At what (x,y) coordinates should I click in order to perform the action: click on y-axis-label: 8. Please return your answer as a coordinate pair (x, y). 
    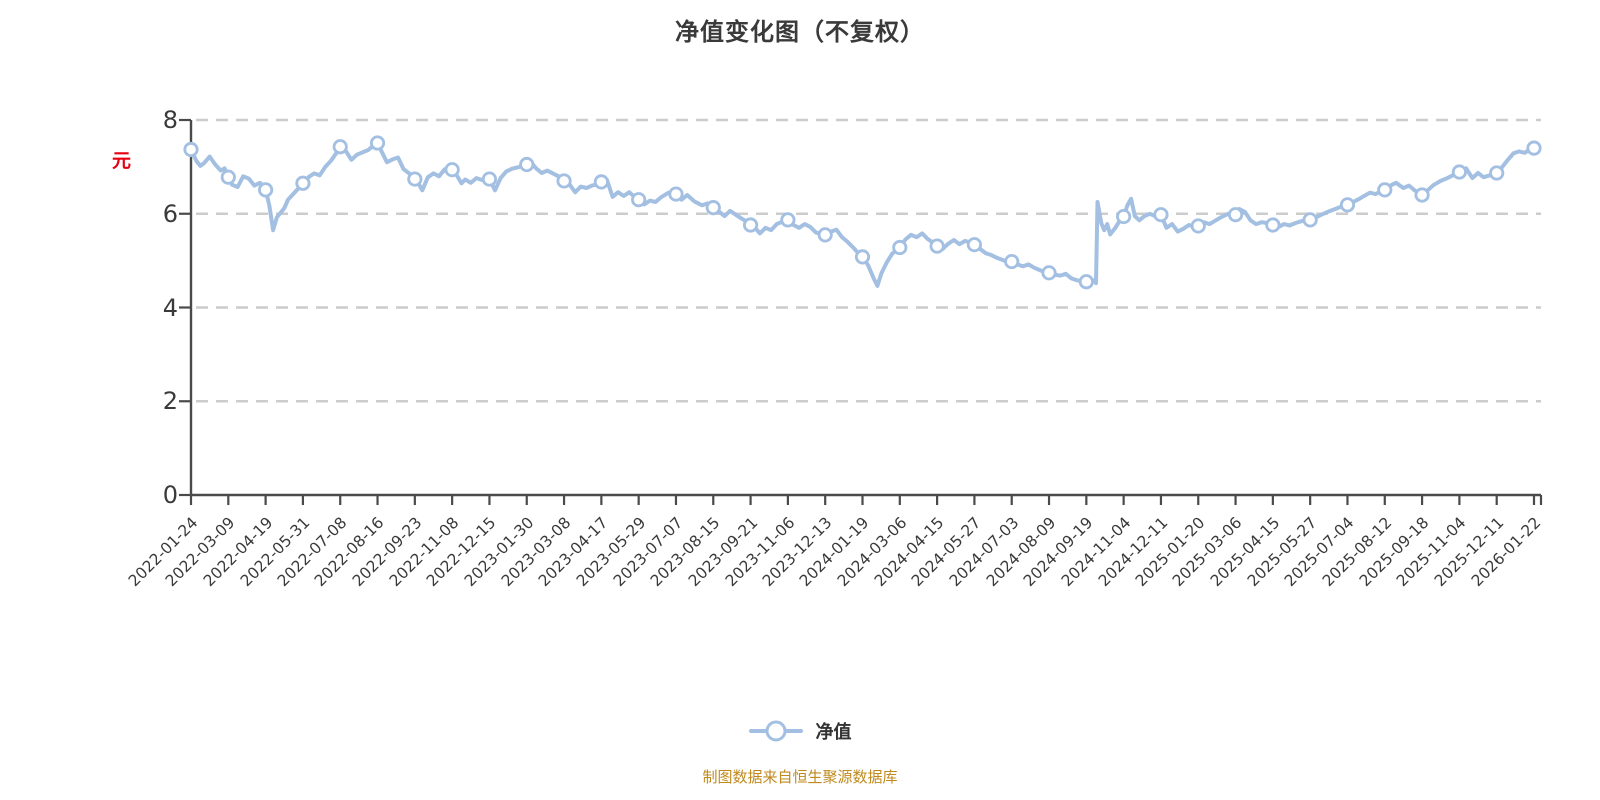
    Looking at the image, I should click on (170, 120).